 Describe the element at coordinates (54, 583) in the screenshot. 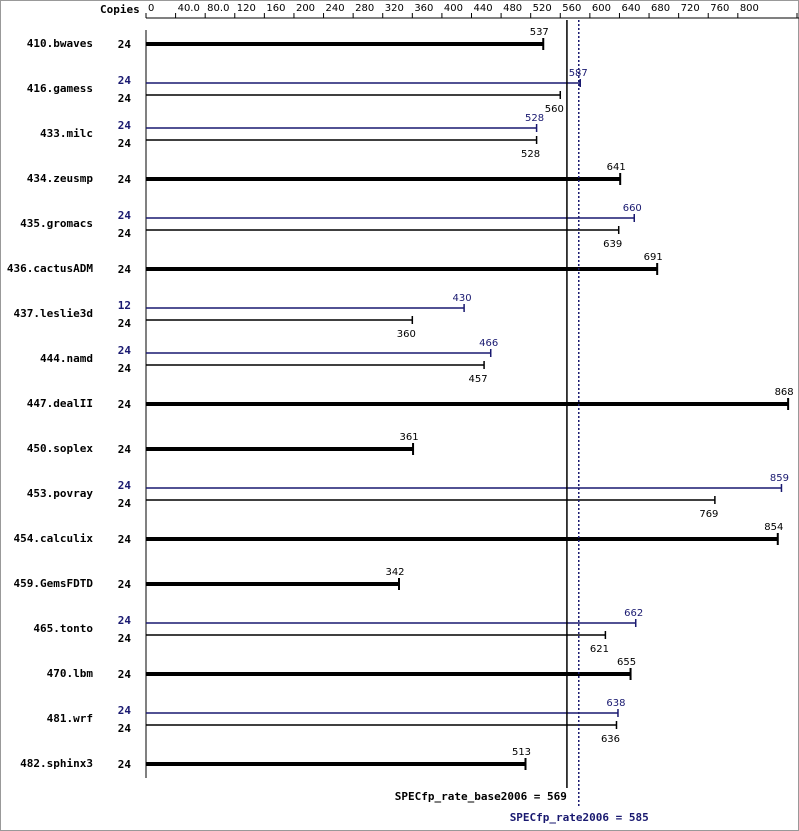

I see `category-label: 459.GemsFDTD` at that location.